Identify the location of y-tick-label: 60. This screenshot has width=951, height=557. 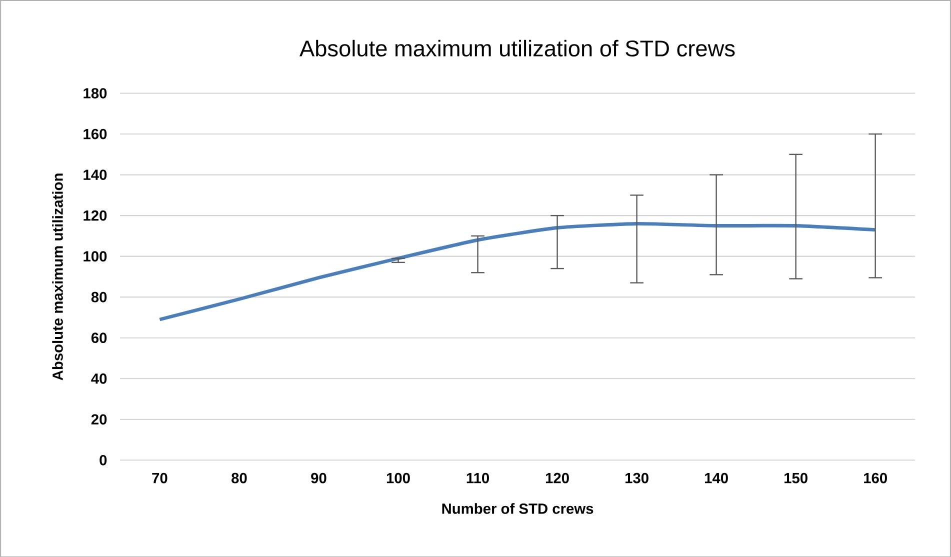
(99, 337).